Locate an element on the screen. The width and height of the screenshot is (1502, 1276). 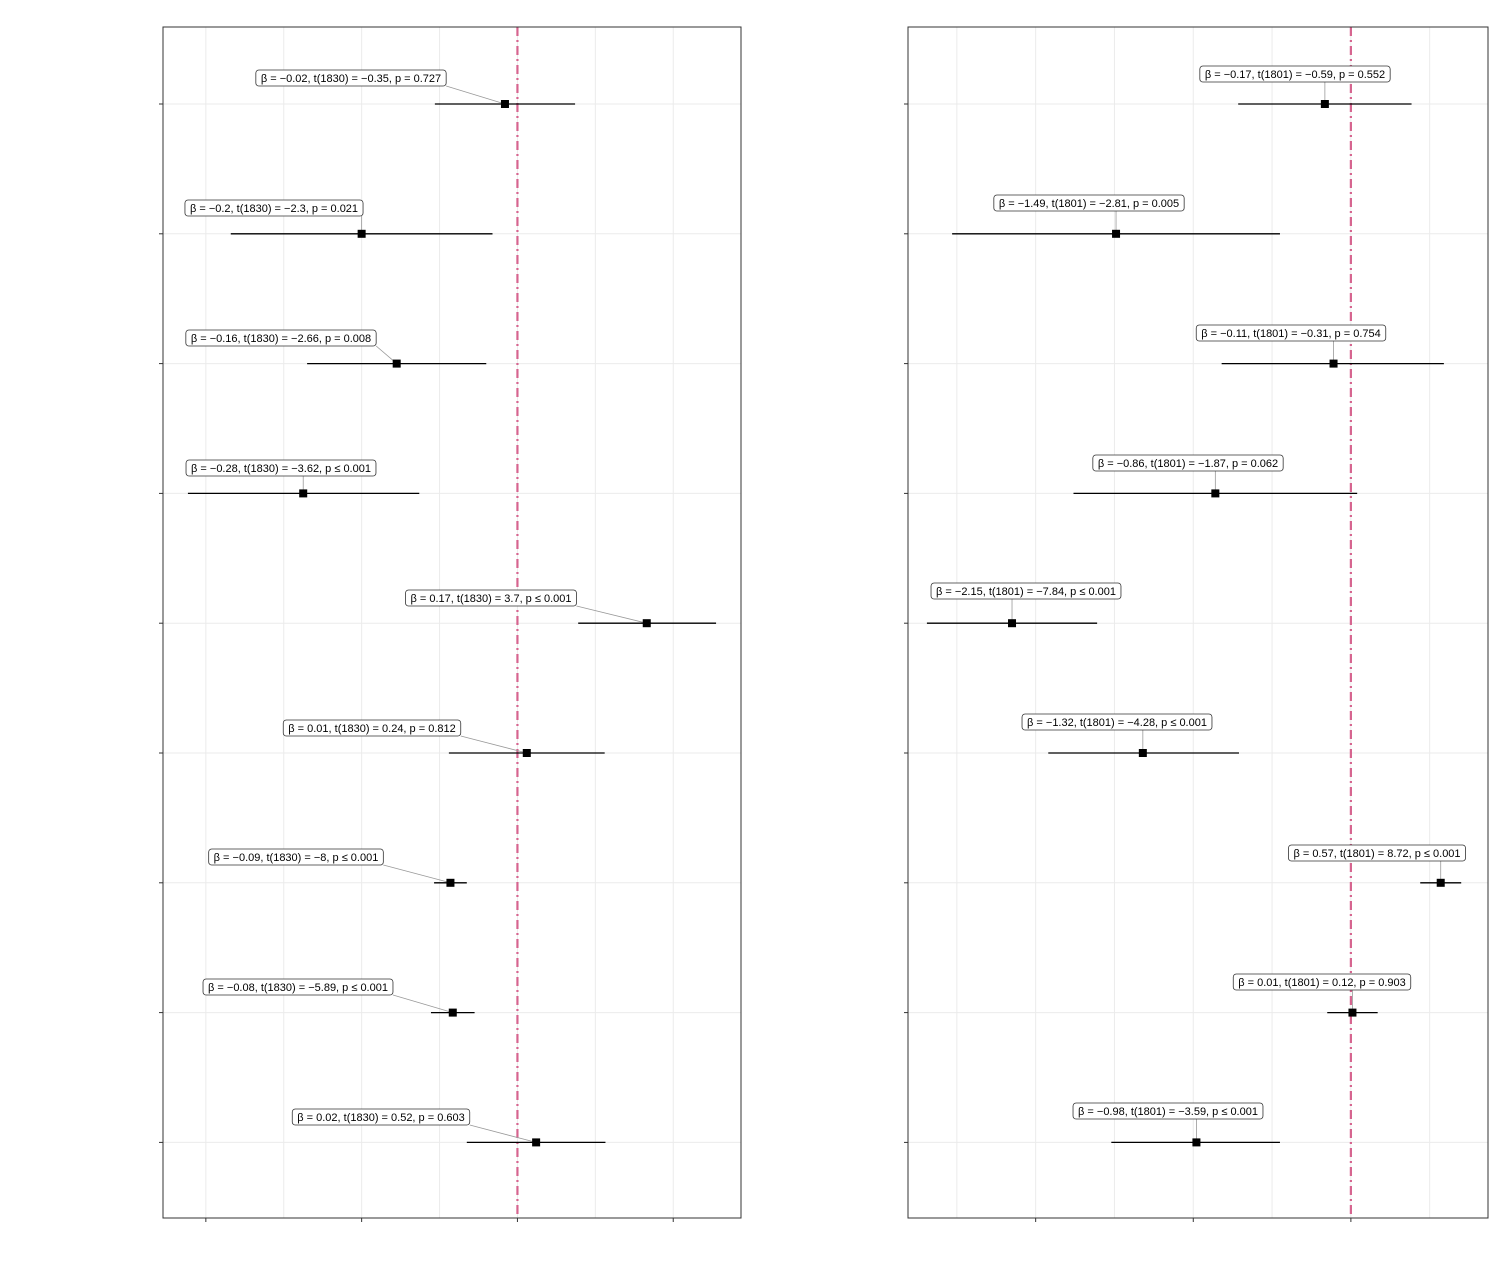
annotation-label: β = −0.08, t(1830) = −5.89, p ≤ 0.001 is located at coordinates (298, 988).